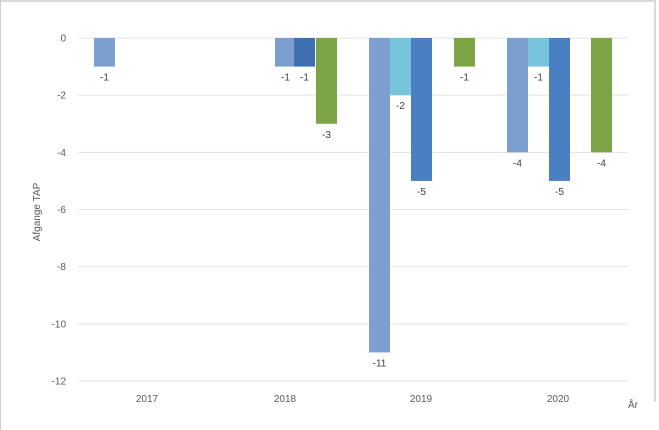  What do you see at coordinates (285, 399) in the screenshot?
I see `x-tick-label: 2018` at bounding box center [285, 399].